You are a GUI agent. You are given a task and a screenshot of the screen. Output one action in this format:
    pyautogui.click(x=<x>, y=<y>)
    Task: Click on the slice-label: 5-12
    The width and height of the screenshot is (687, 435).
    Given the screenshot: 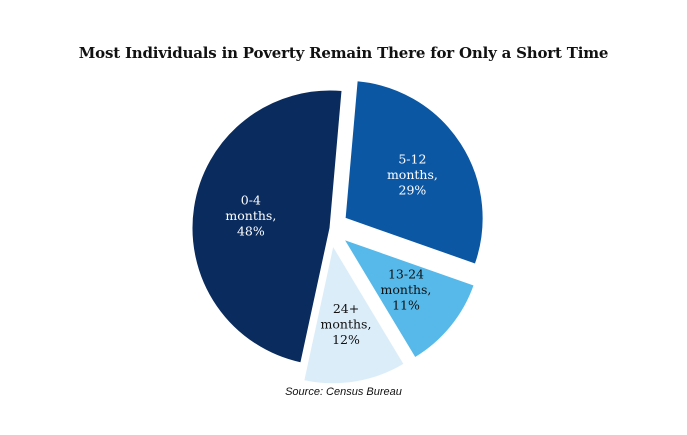 What is the action you would take?
    pyautogui.click(x=412, y=158)
    